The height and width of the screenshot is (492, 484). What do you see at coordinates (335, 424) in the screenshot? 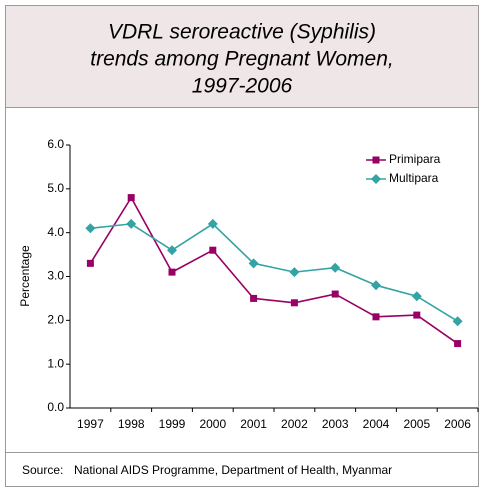
I see `x-tick-label: 2003` at bounding box center [335, 424].